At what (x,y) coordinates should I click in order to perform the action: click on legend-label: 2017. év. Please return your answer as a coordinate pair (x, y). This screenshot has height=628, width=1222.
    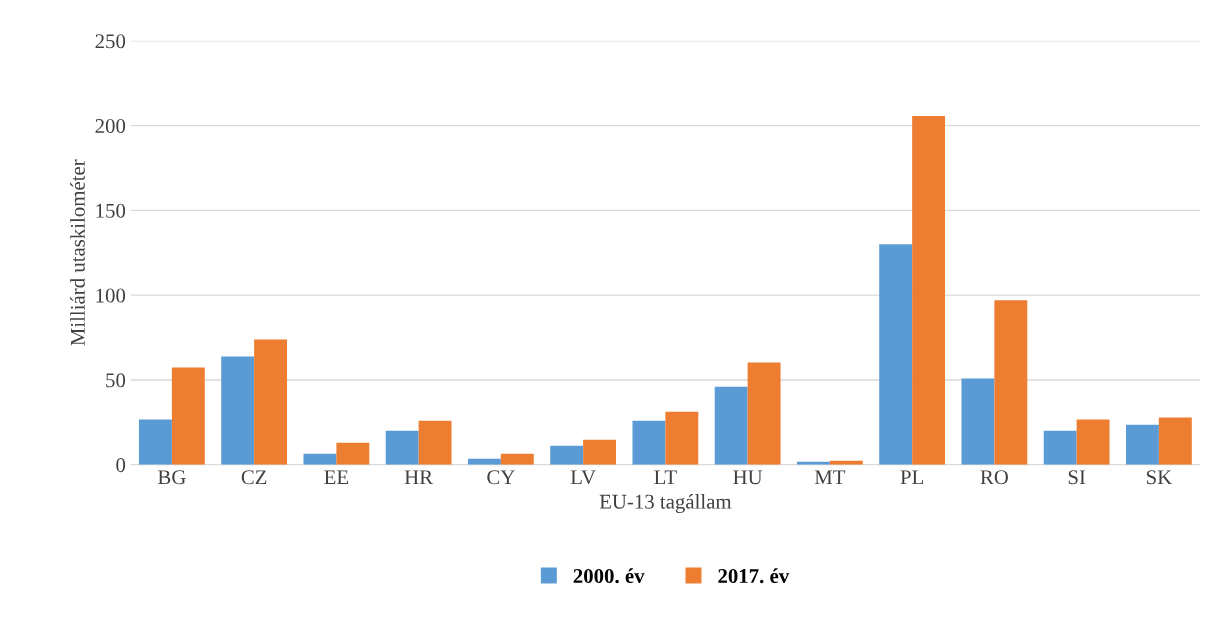
    Looking at the image, I should click on (754, 576).